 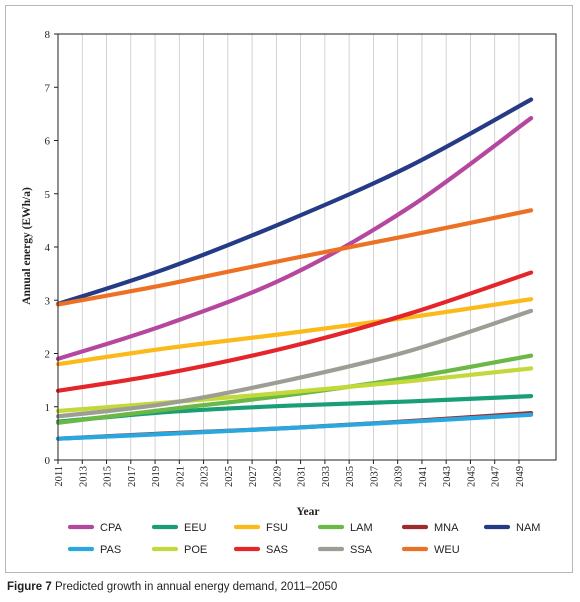 I want to click on x-tick-label: 2027, so click(x=253, y=476).